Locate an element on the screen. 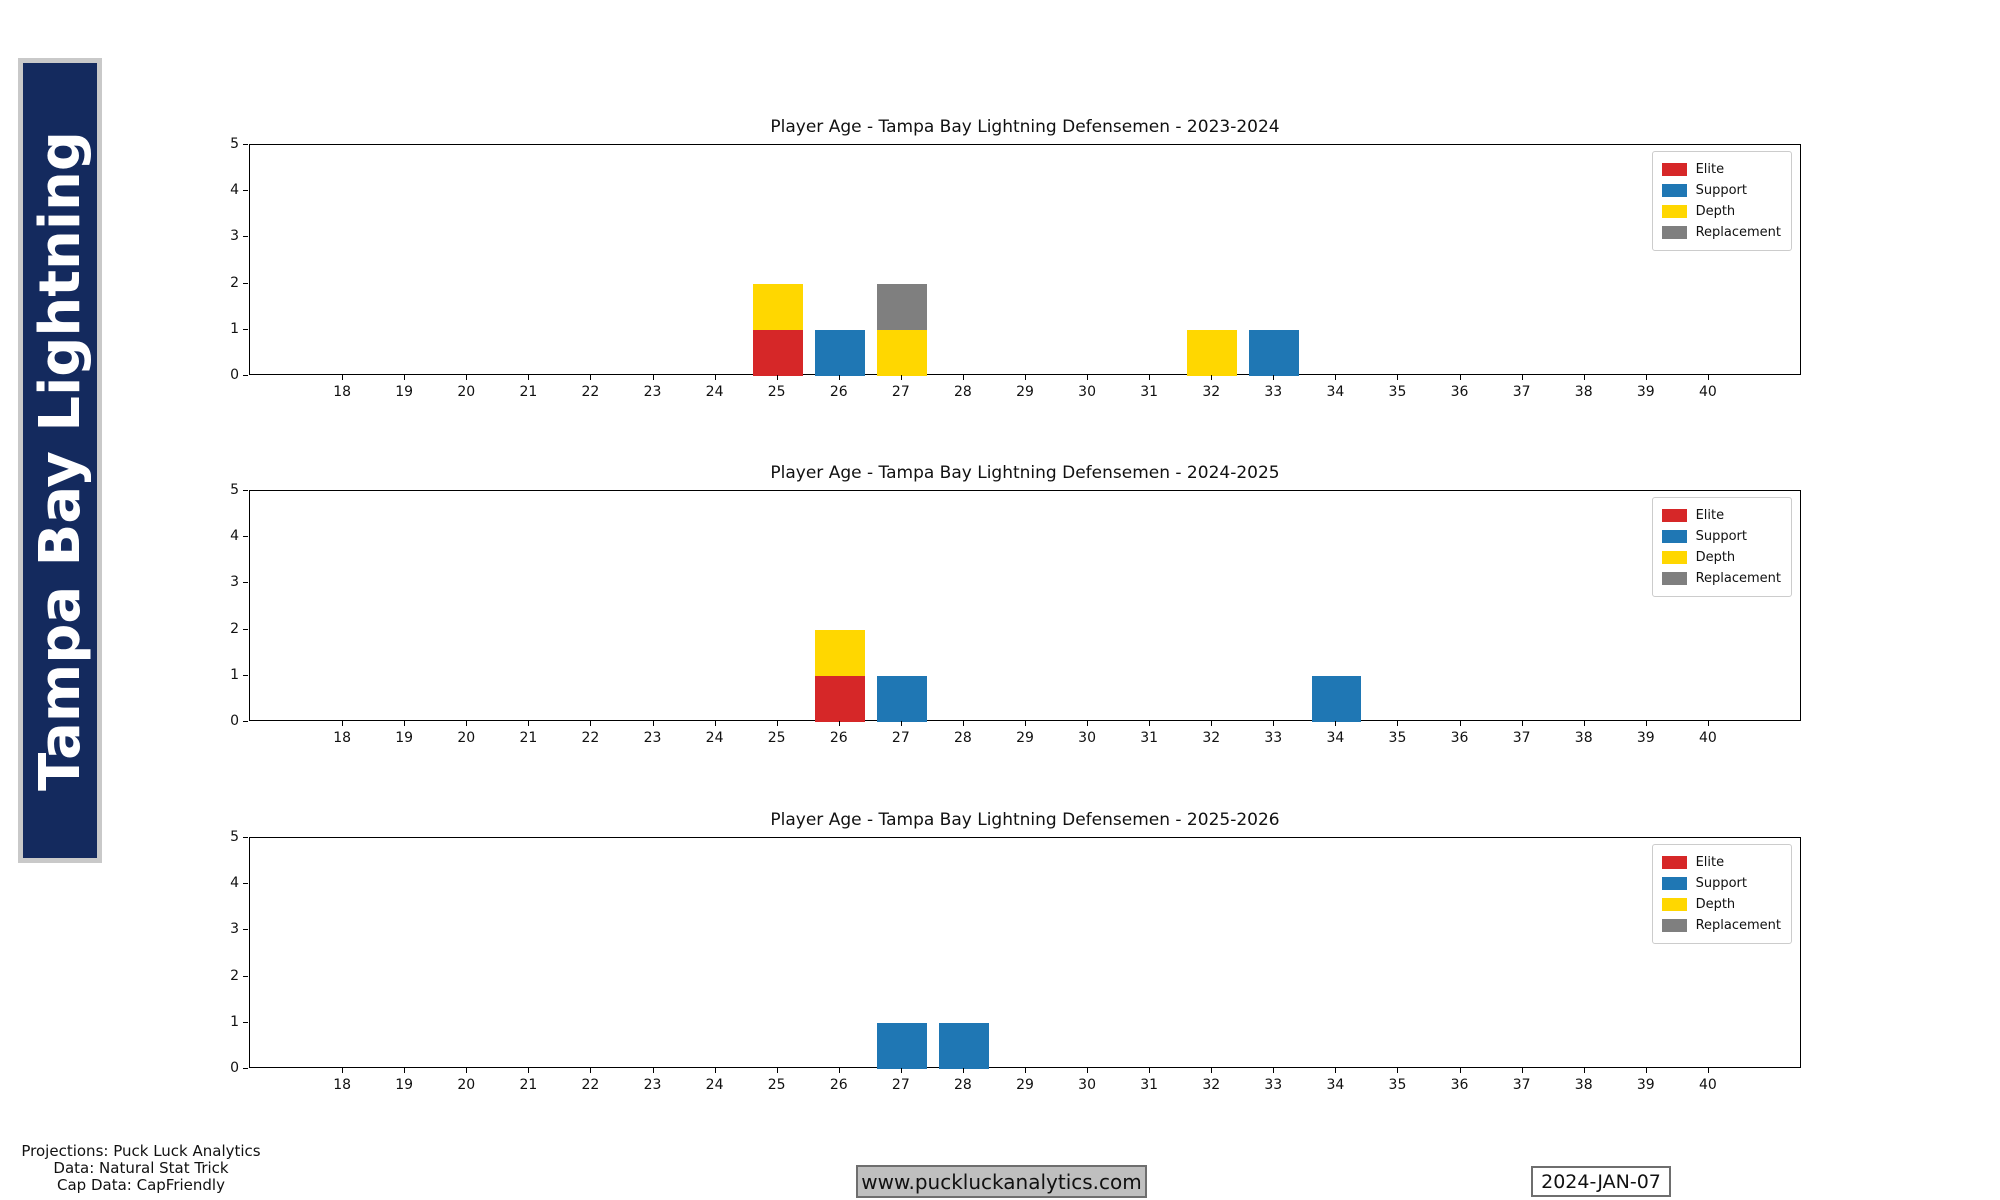  legend-label-replacement: Replacement is located at coordinates (1738, 925).